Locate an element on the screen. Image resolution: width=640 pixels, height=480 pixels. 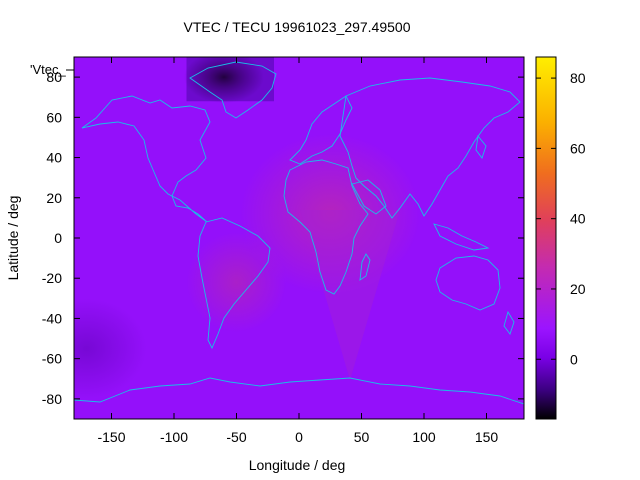
coast-africa is located at coordinates (326, 227).